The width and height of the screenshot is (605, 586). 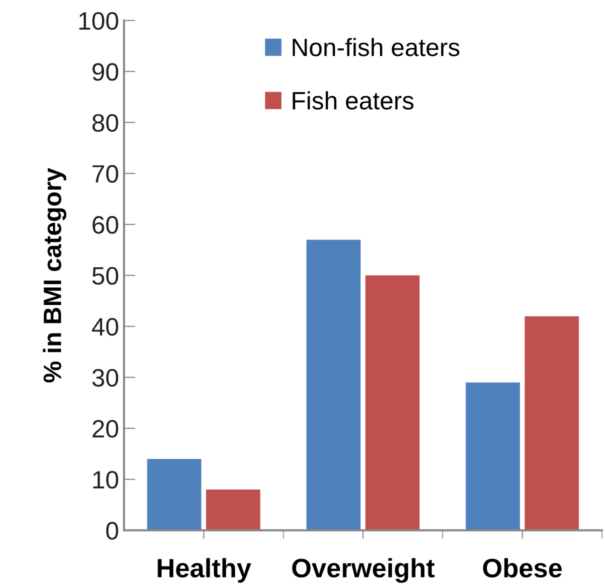 I want to click on legend-label: Fish eaters, so click(x=353, y=100).